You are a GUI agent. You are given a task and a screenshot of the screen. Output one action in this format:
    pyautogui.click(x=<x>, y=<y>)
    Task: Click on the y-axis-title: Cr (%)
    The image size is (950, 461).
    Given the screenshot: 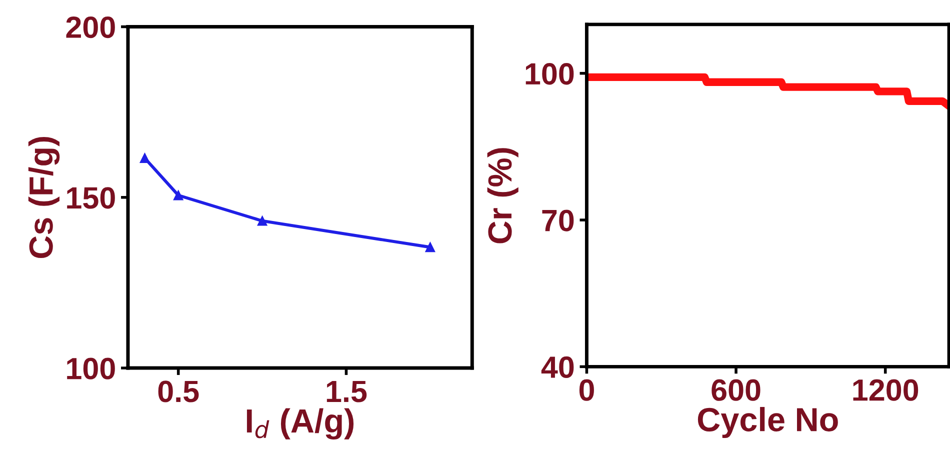 What is the action you would take?
    pyautogui.click(x=502, y=196)
    